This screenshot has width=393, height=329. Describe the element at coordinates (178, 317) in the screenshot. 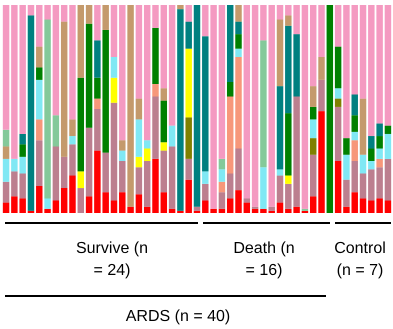

I see `text: ARDS (n = 40)` at that location.